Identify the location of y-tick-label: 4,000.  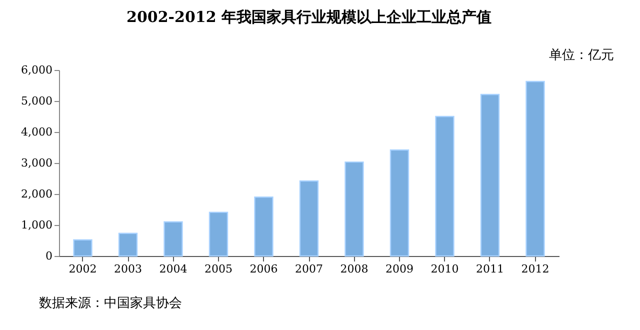
(36, 132).